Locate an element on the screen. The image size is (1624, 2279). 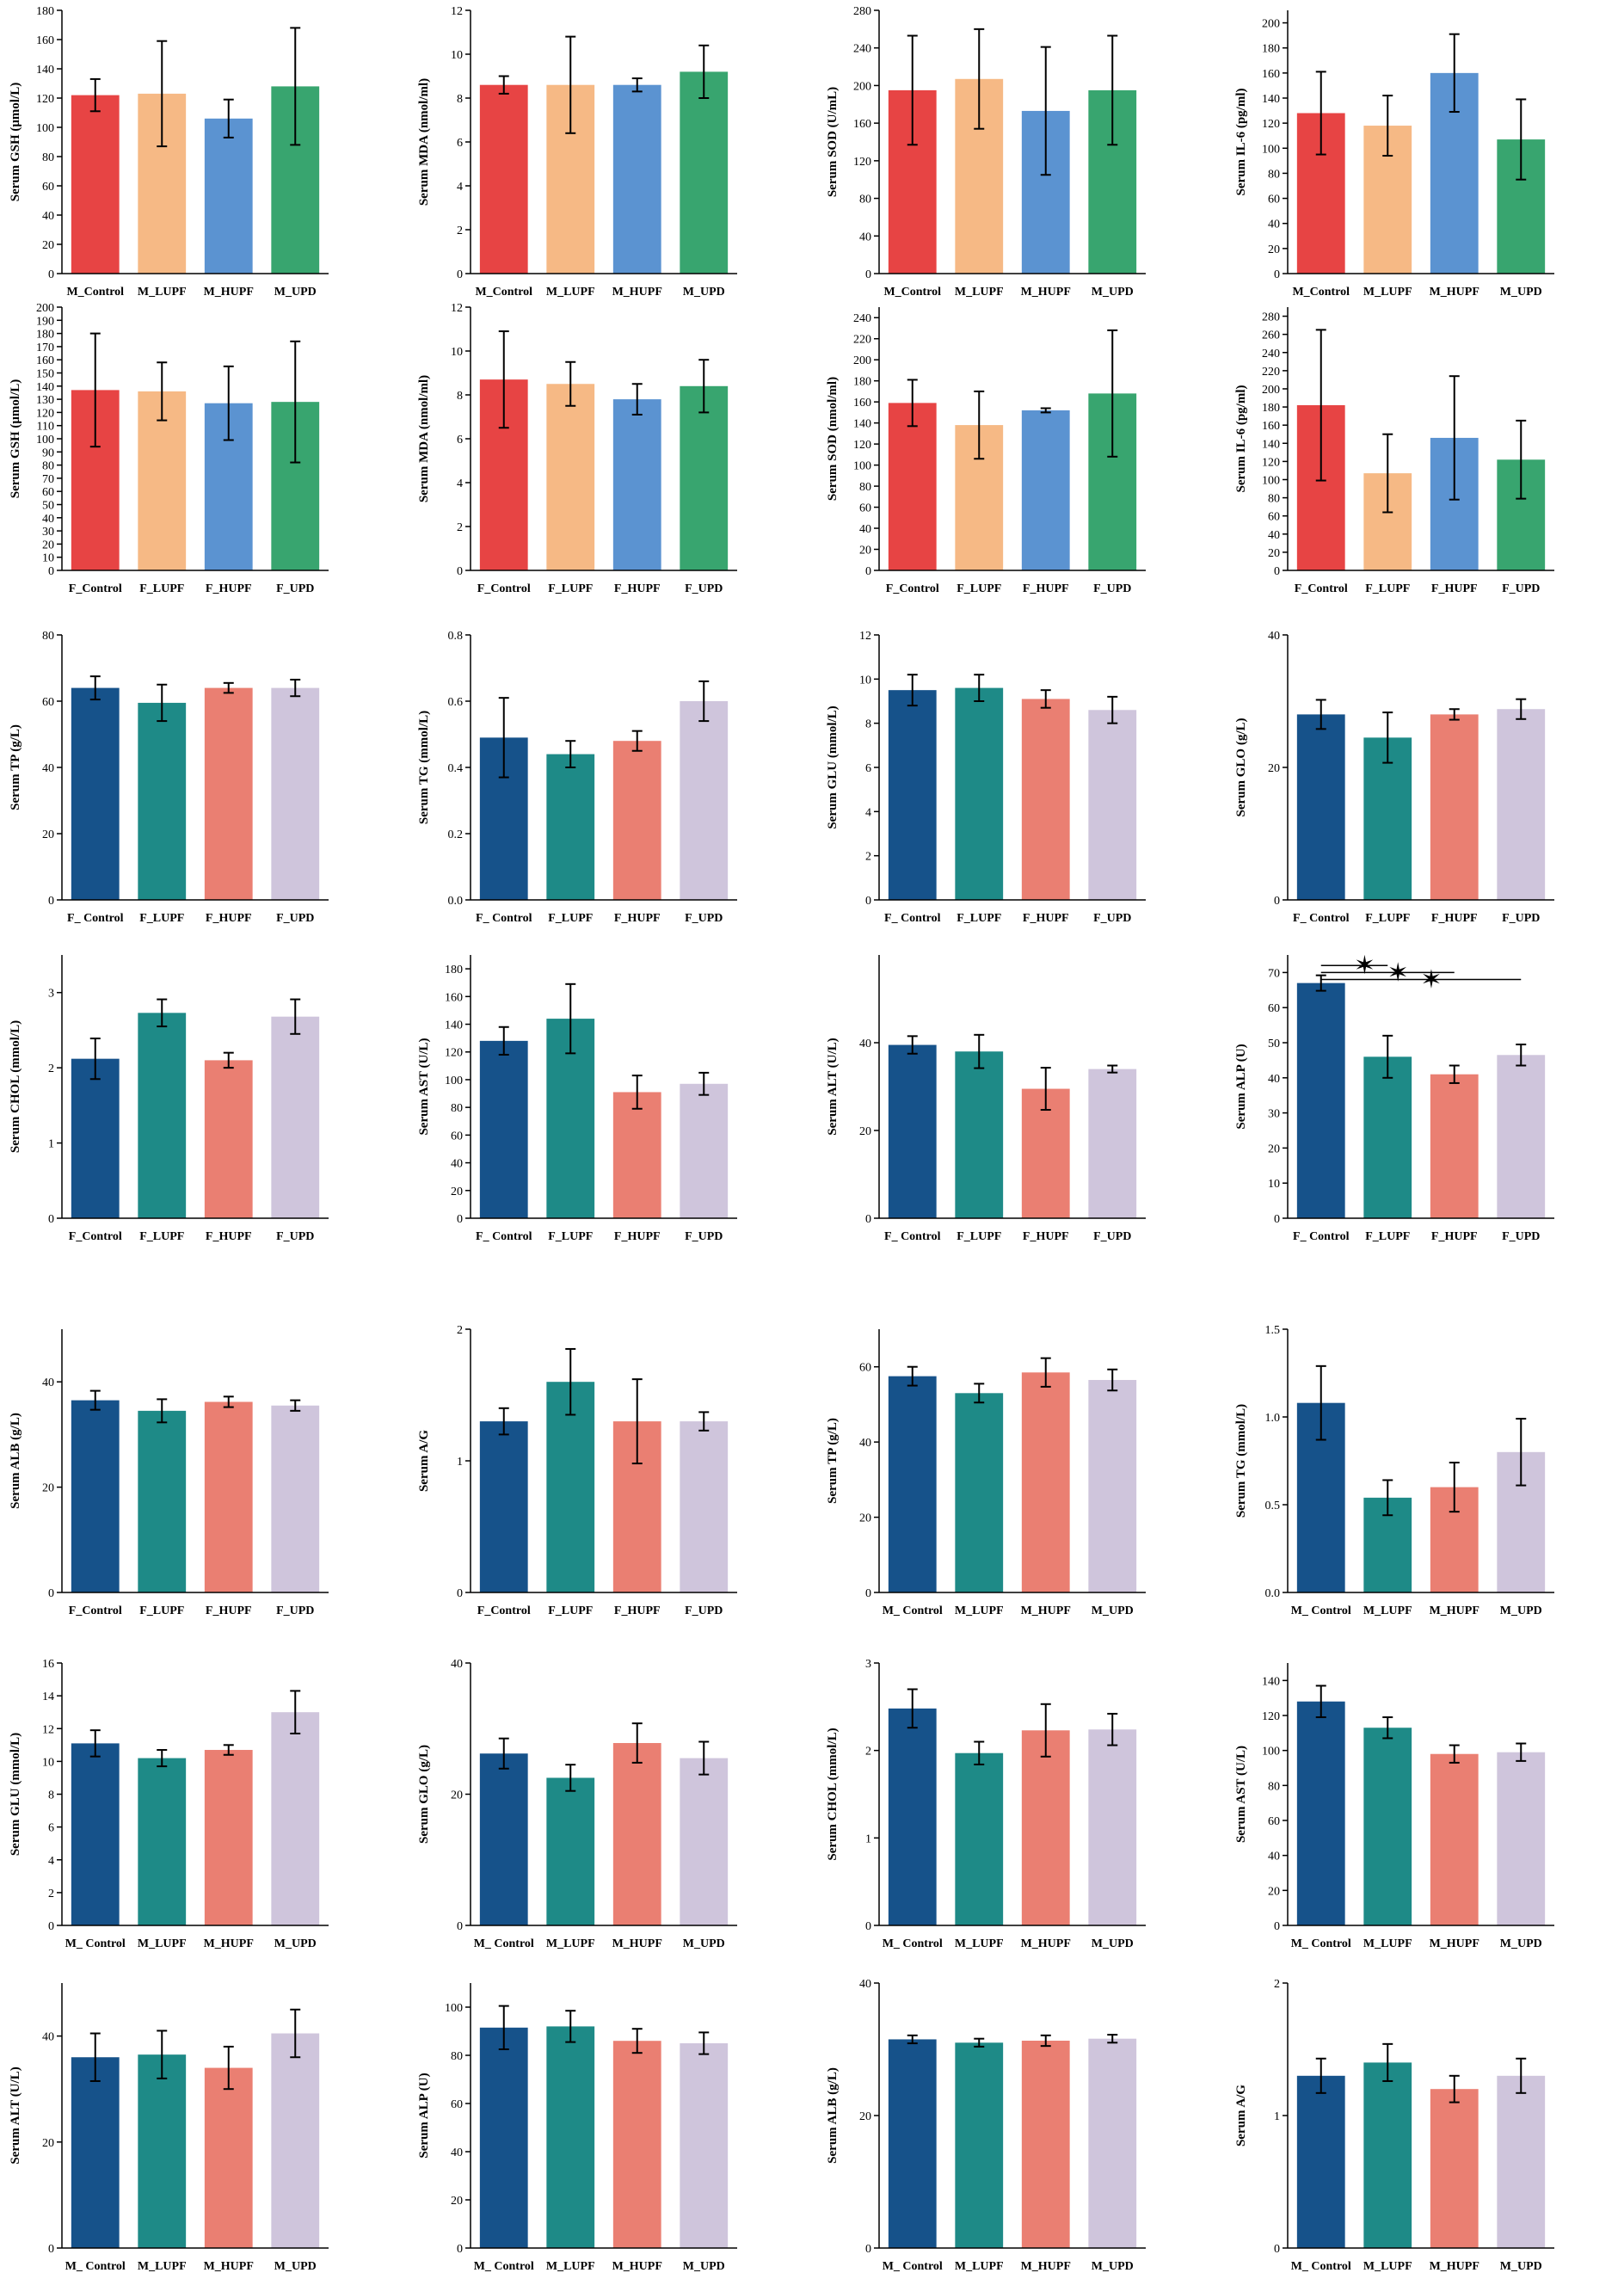
y-tick-label: 200 is located at coordinates (1271, 24).